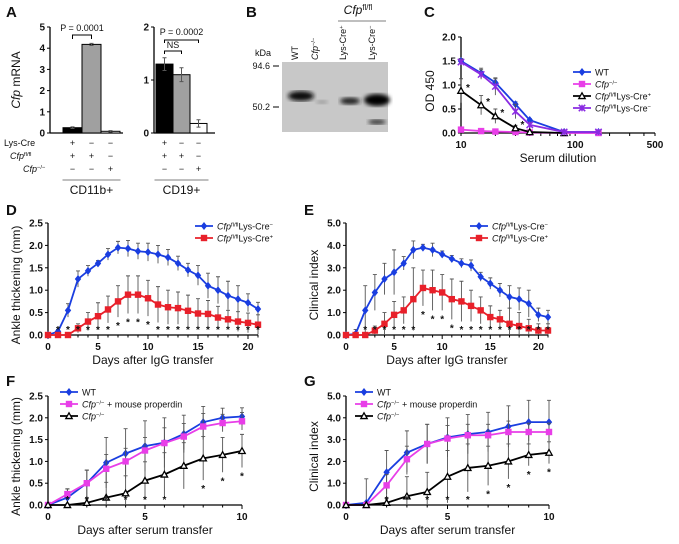  Describe the element at coordinates (377, 100) in the screenshot. I see `band-lys-cre-neg` at that location.